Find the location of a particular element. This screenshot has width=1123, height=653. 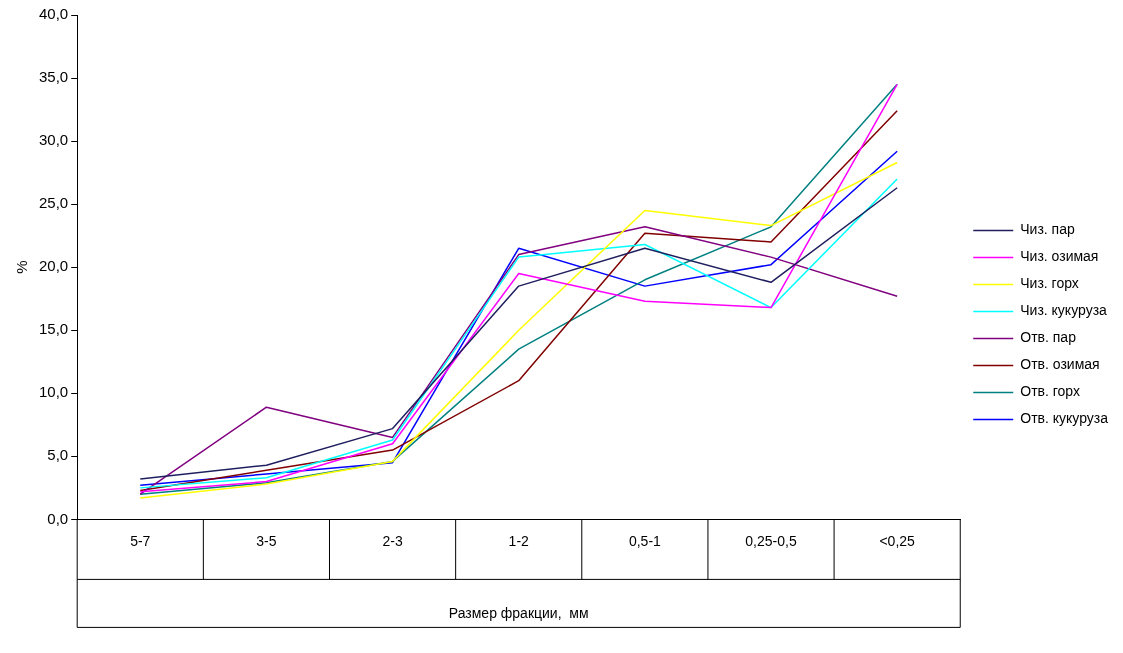

legend-label: Отв. кукуруза is located at coordinates (1064, 418).